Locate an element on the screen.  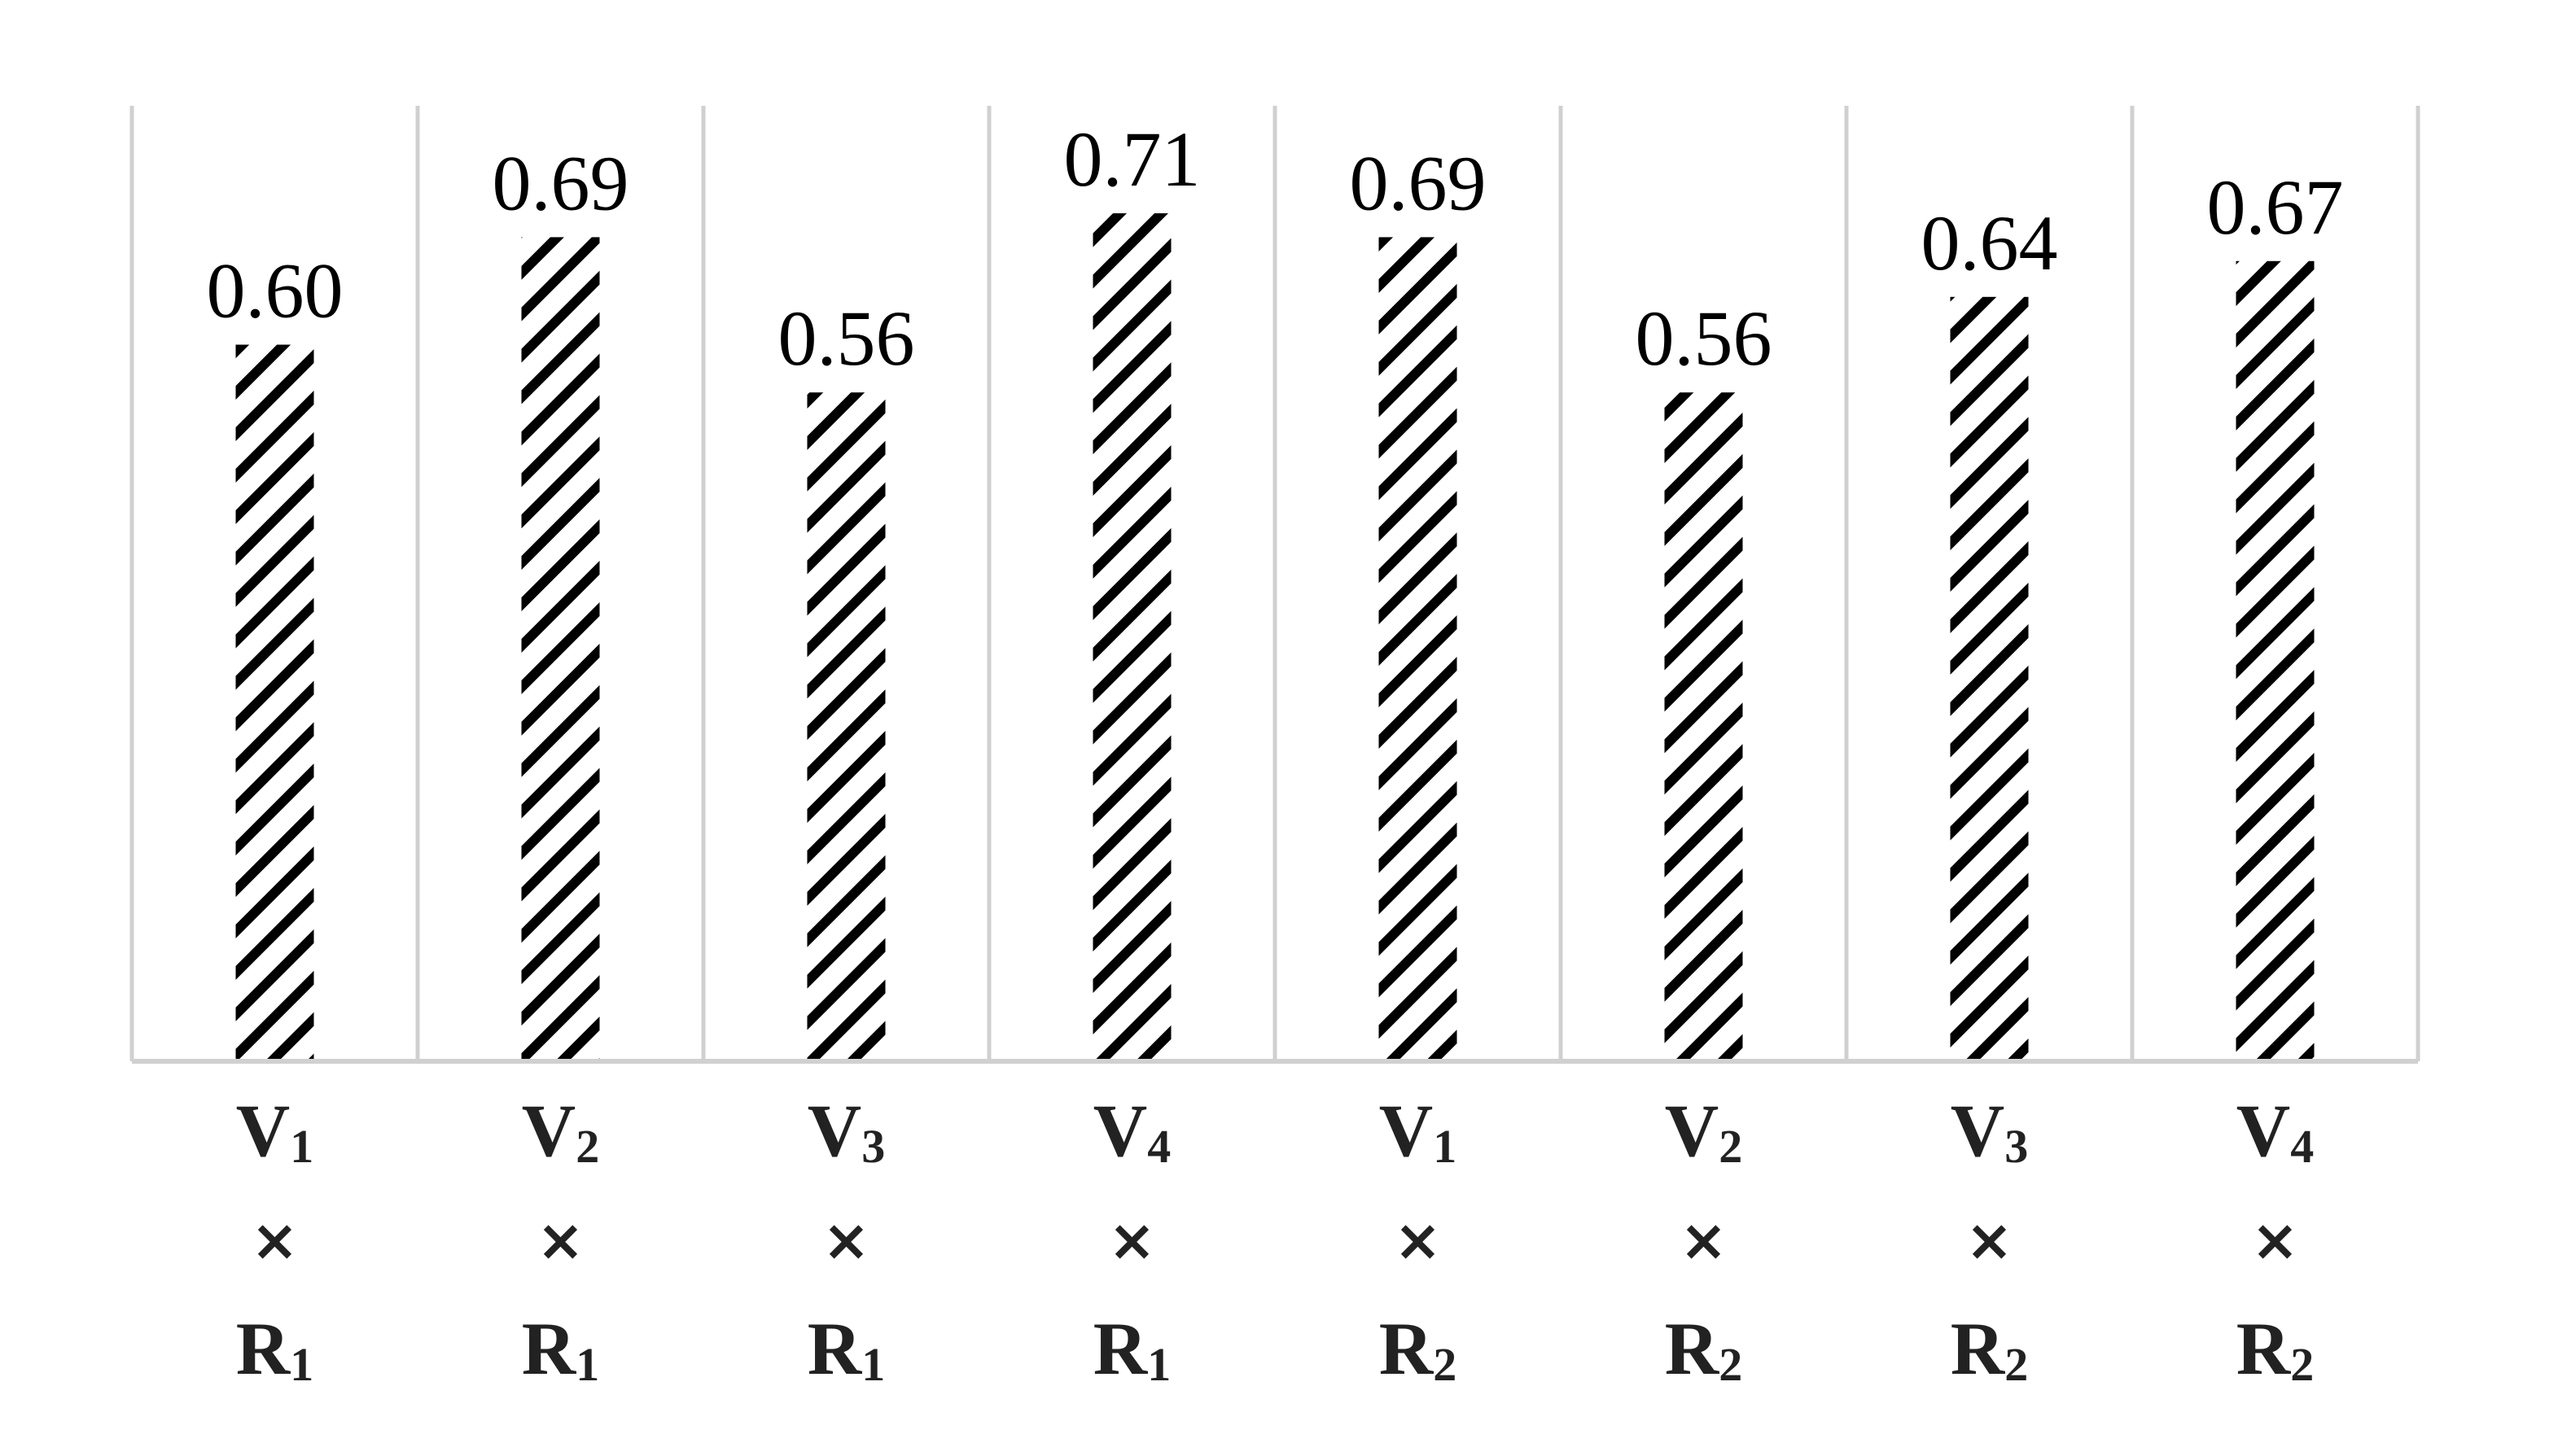
data-label: 0.71 is located at coordinates (1133, 159).